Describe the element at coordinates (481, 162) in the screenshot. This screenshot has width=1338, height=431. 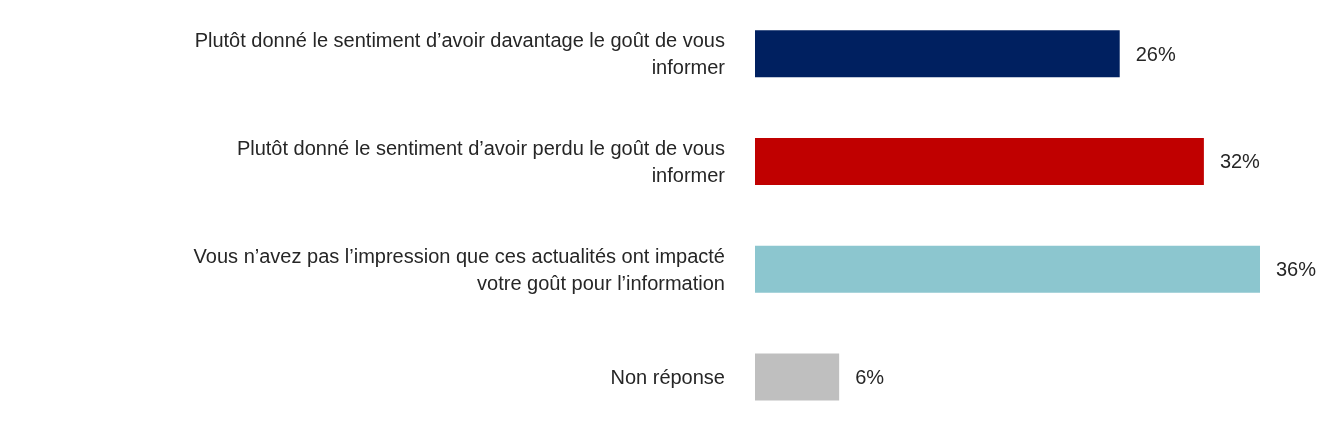
I see `y-tick-label: Plutôt donné le sentiment d’avoir perdu le goût de vous informer` at that location.